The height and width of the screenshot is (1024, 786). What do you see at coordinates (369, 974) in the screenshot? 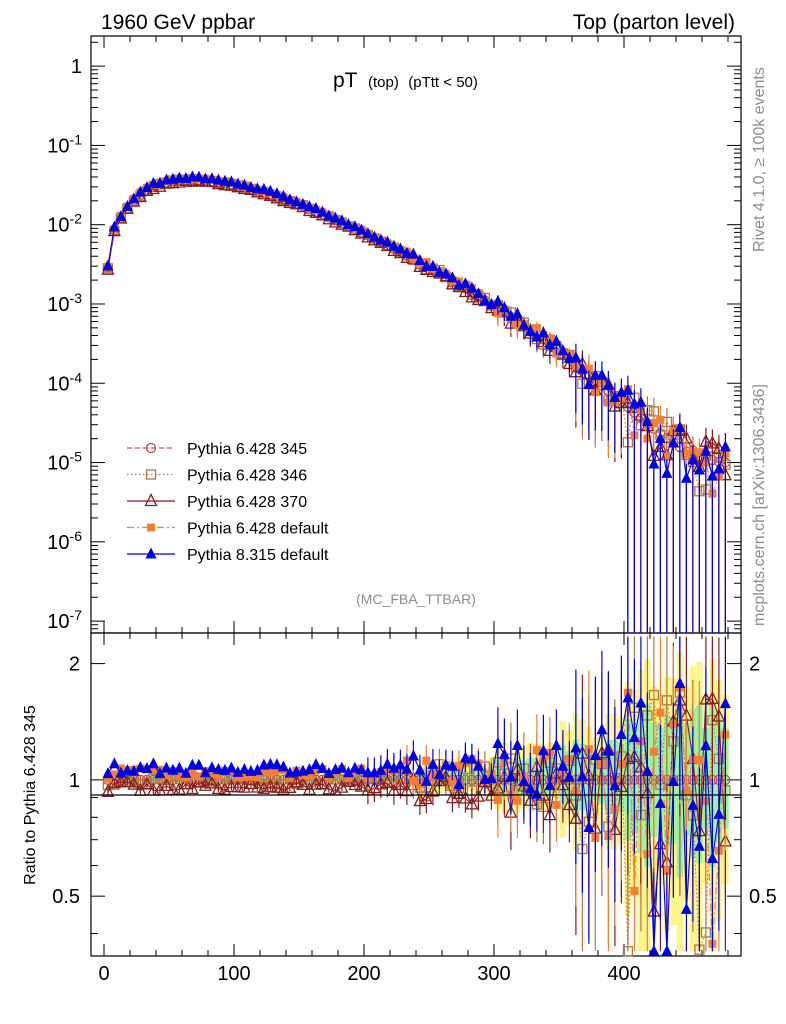
I see `x-tick-labels: 0 100 200 300 400` at bounding box center [369, 974].